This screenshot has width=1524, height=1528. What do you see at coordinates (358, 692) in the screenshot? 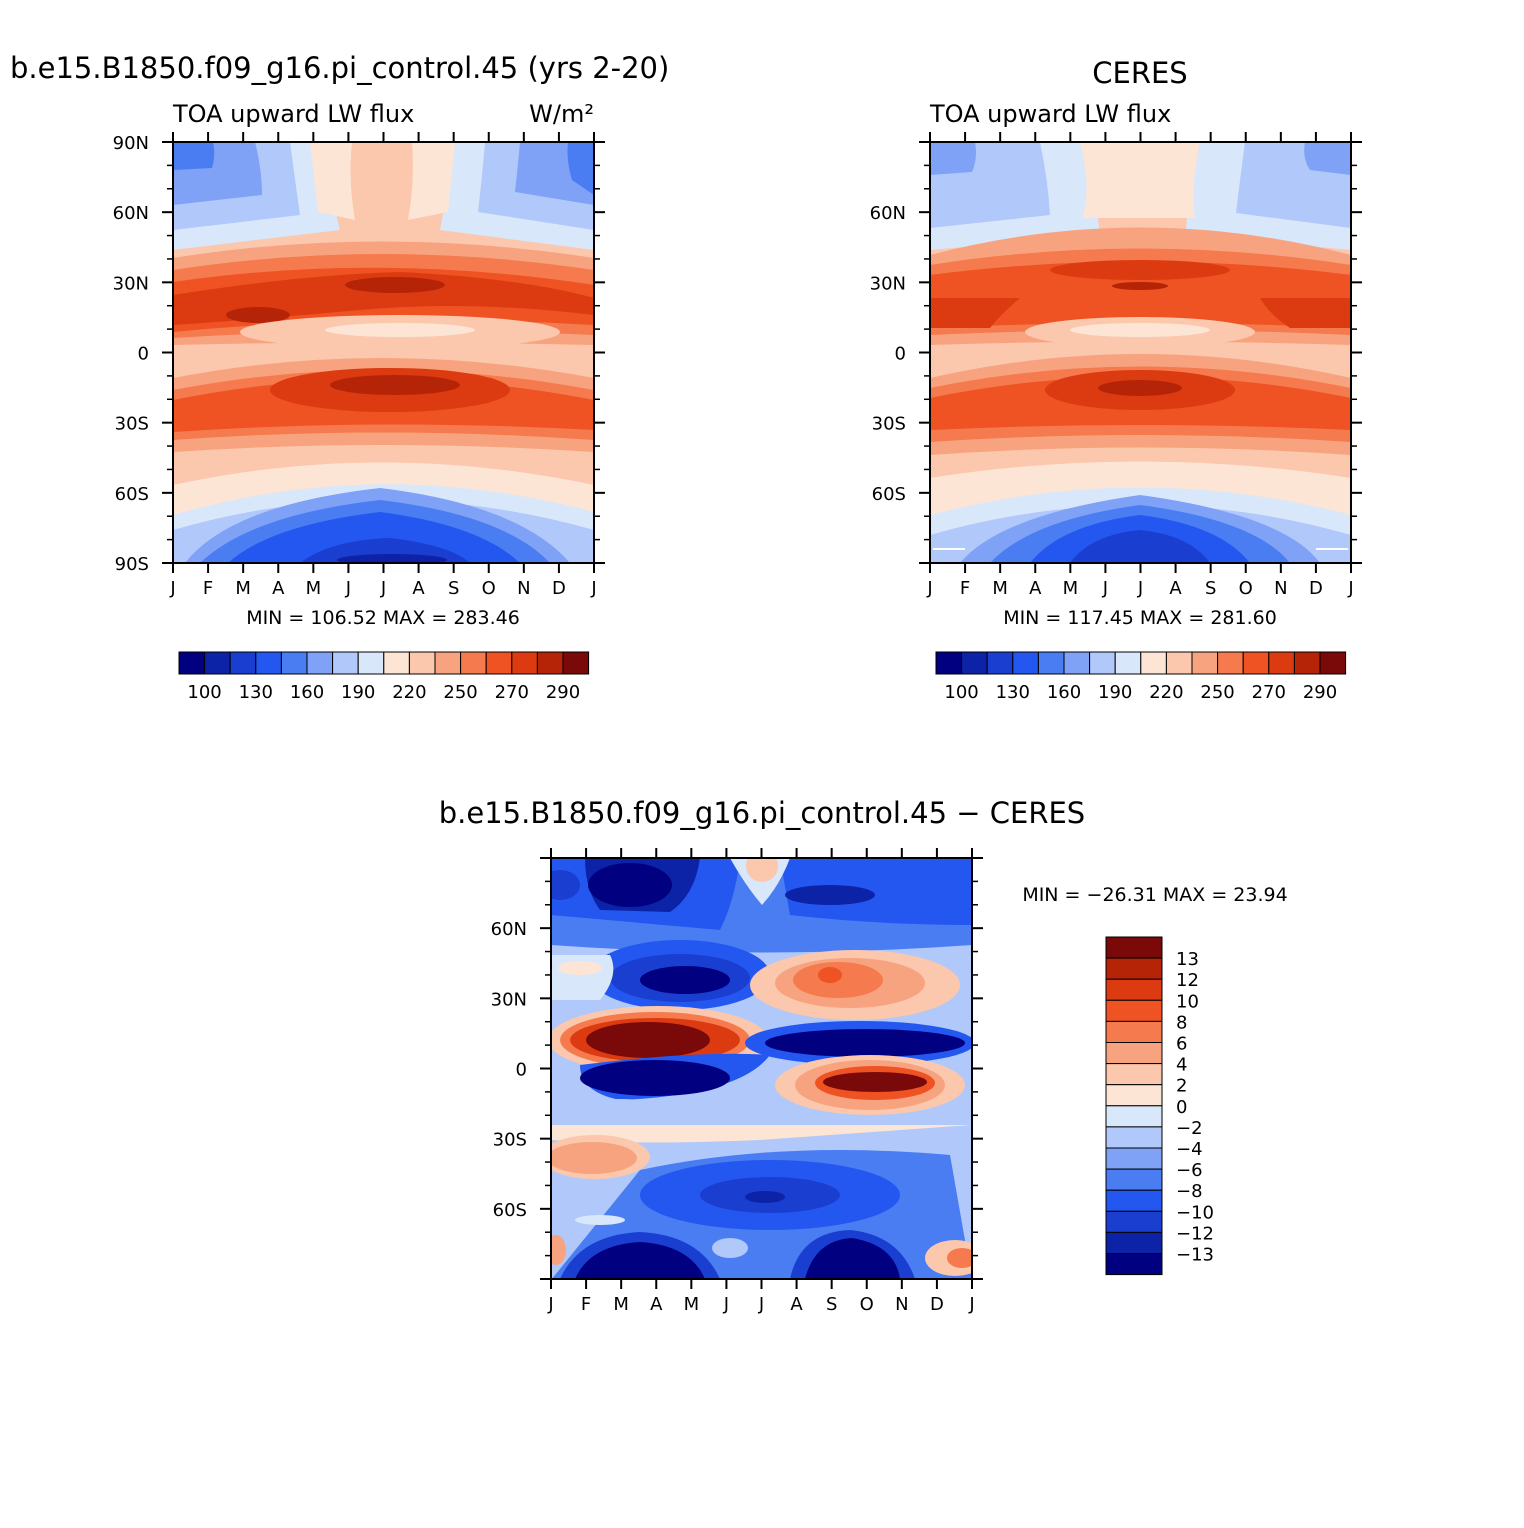
I see `colorbar-label: 190` at bounding box center [358, 692].